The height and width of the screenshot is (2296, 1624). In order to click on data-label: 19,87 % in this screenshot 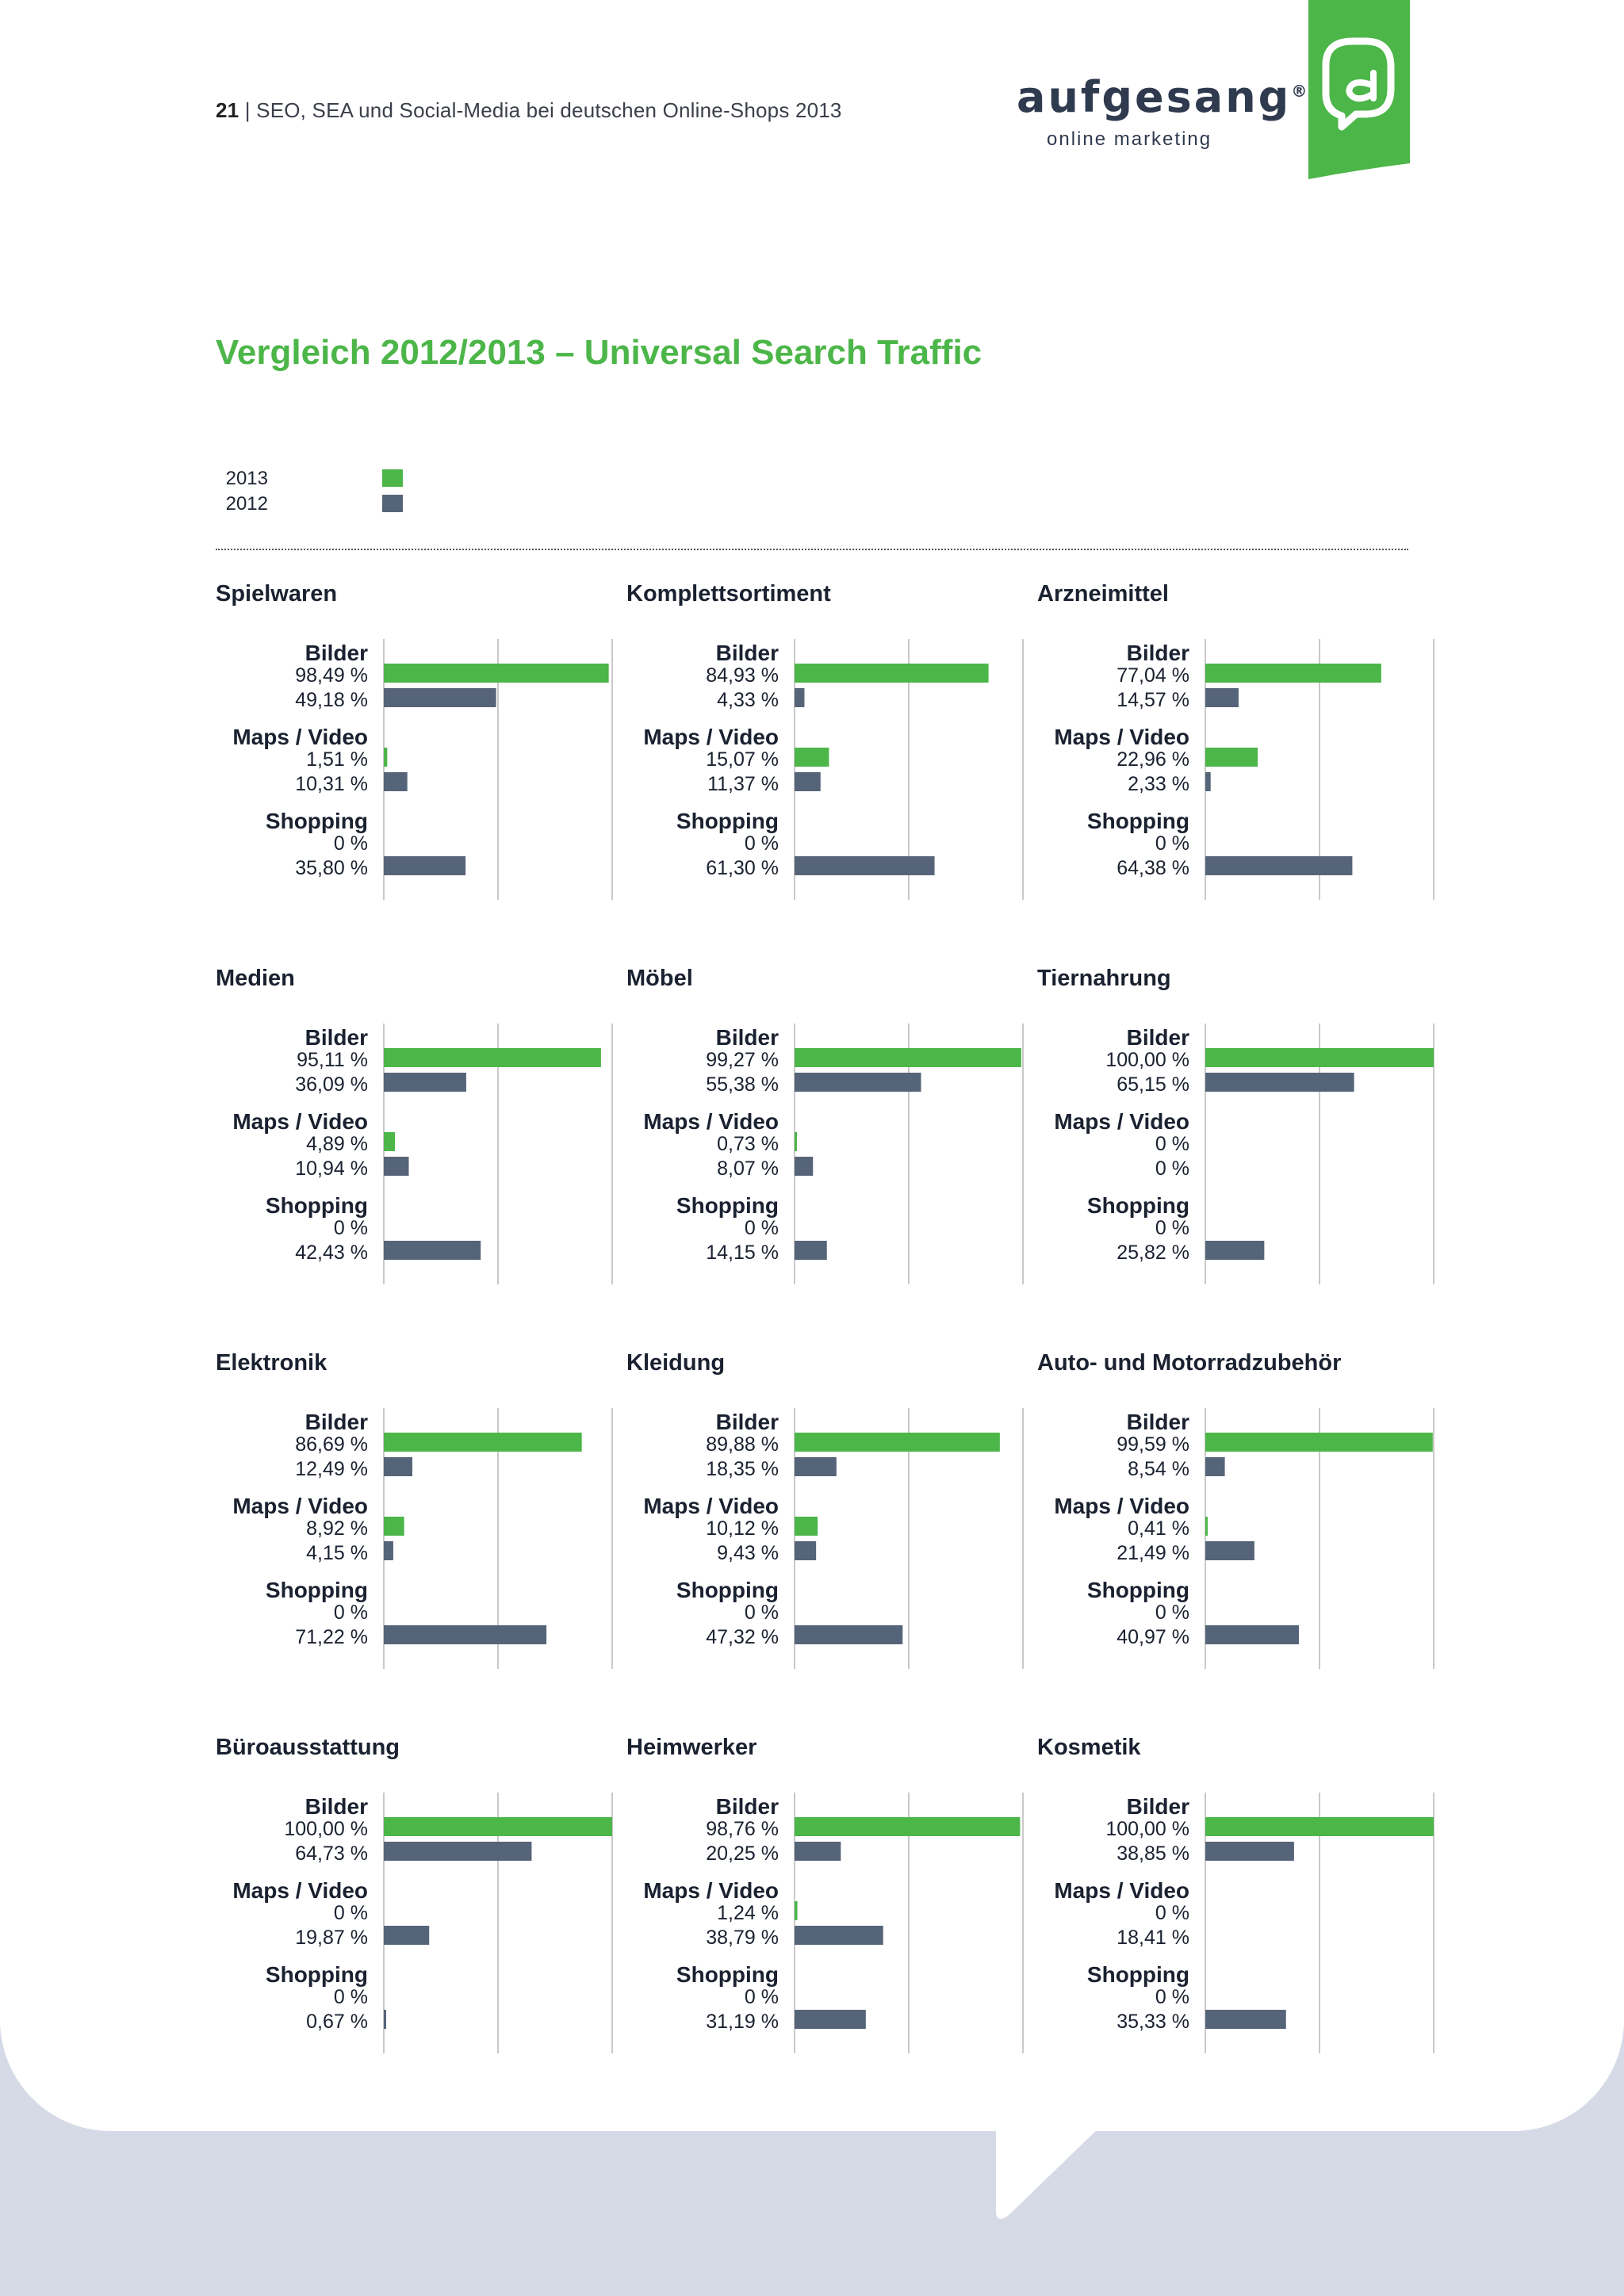, I will do `click(331, 1938)`.